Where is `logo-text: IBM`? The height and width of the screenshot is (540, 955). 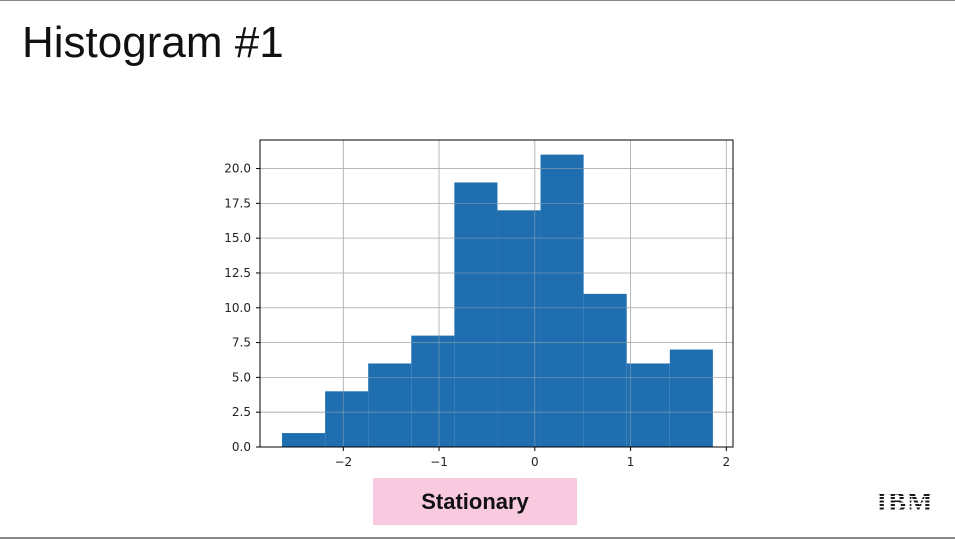
logo-text: IBM is located at coordinates (905, 501).